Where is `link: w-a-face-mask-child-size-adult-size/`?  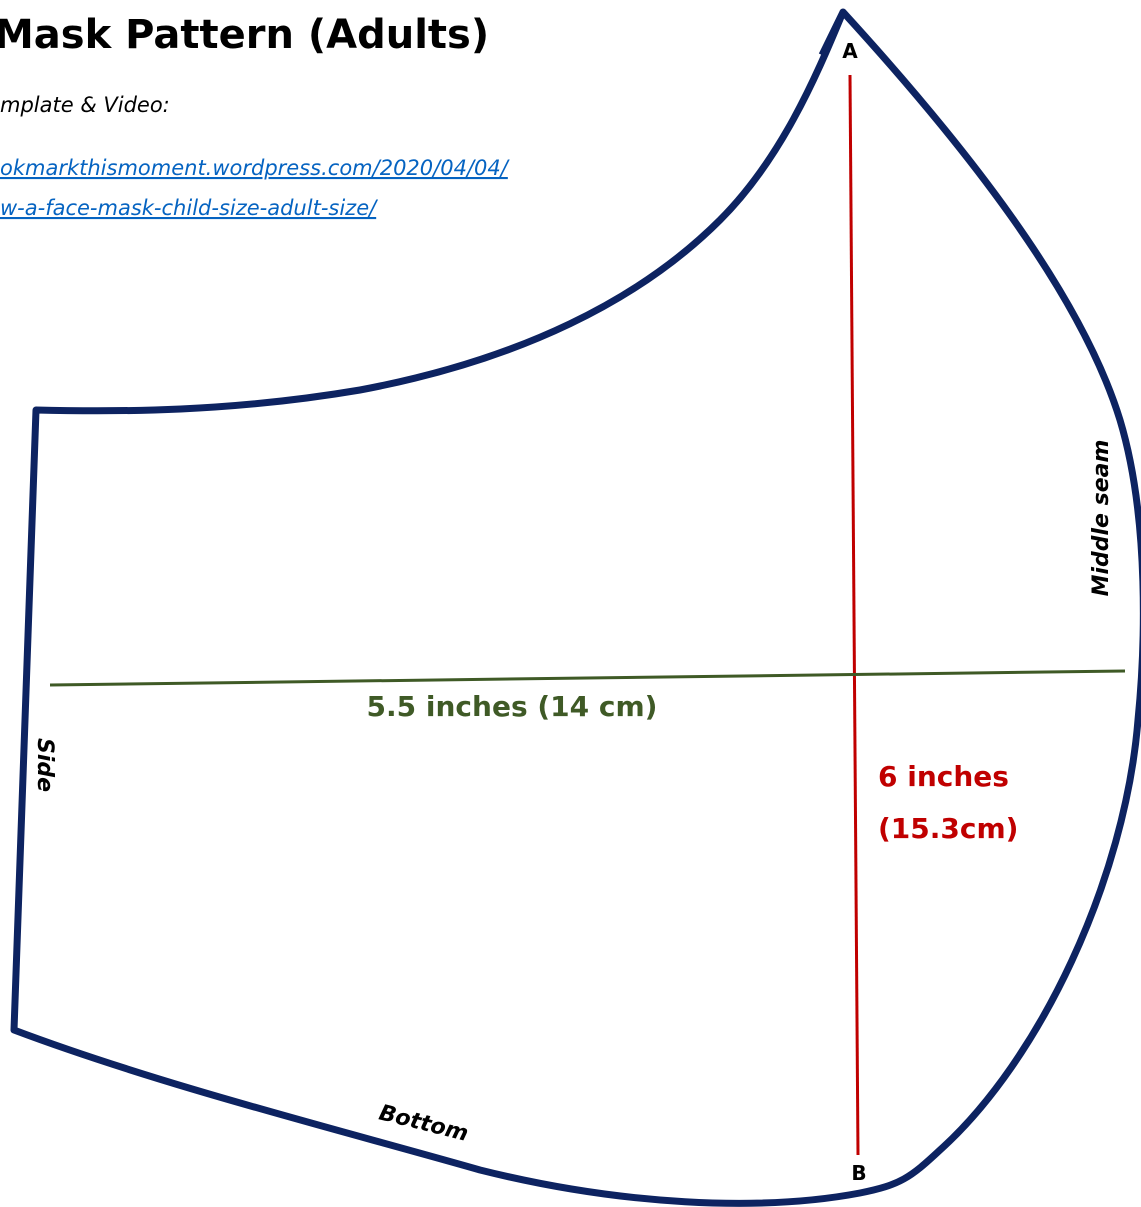
link: w-a-face-mask-child-size-adult-size/ is located at coordinates (189, 208).